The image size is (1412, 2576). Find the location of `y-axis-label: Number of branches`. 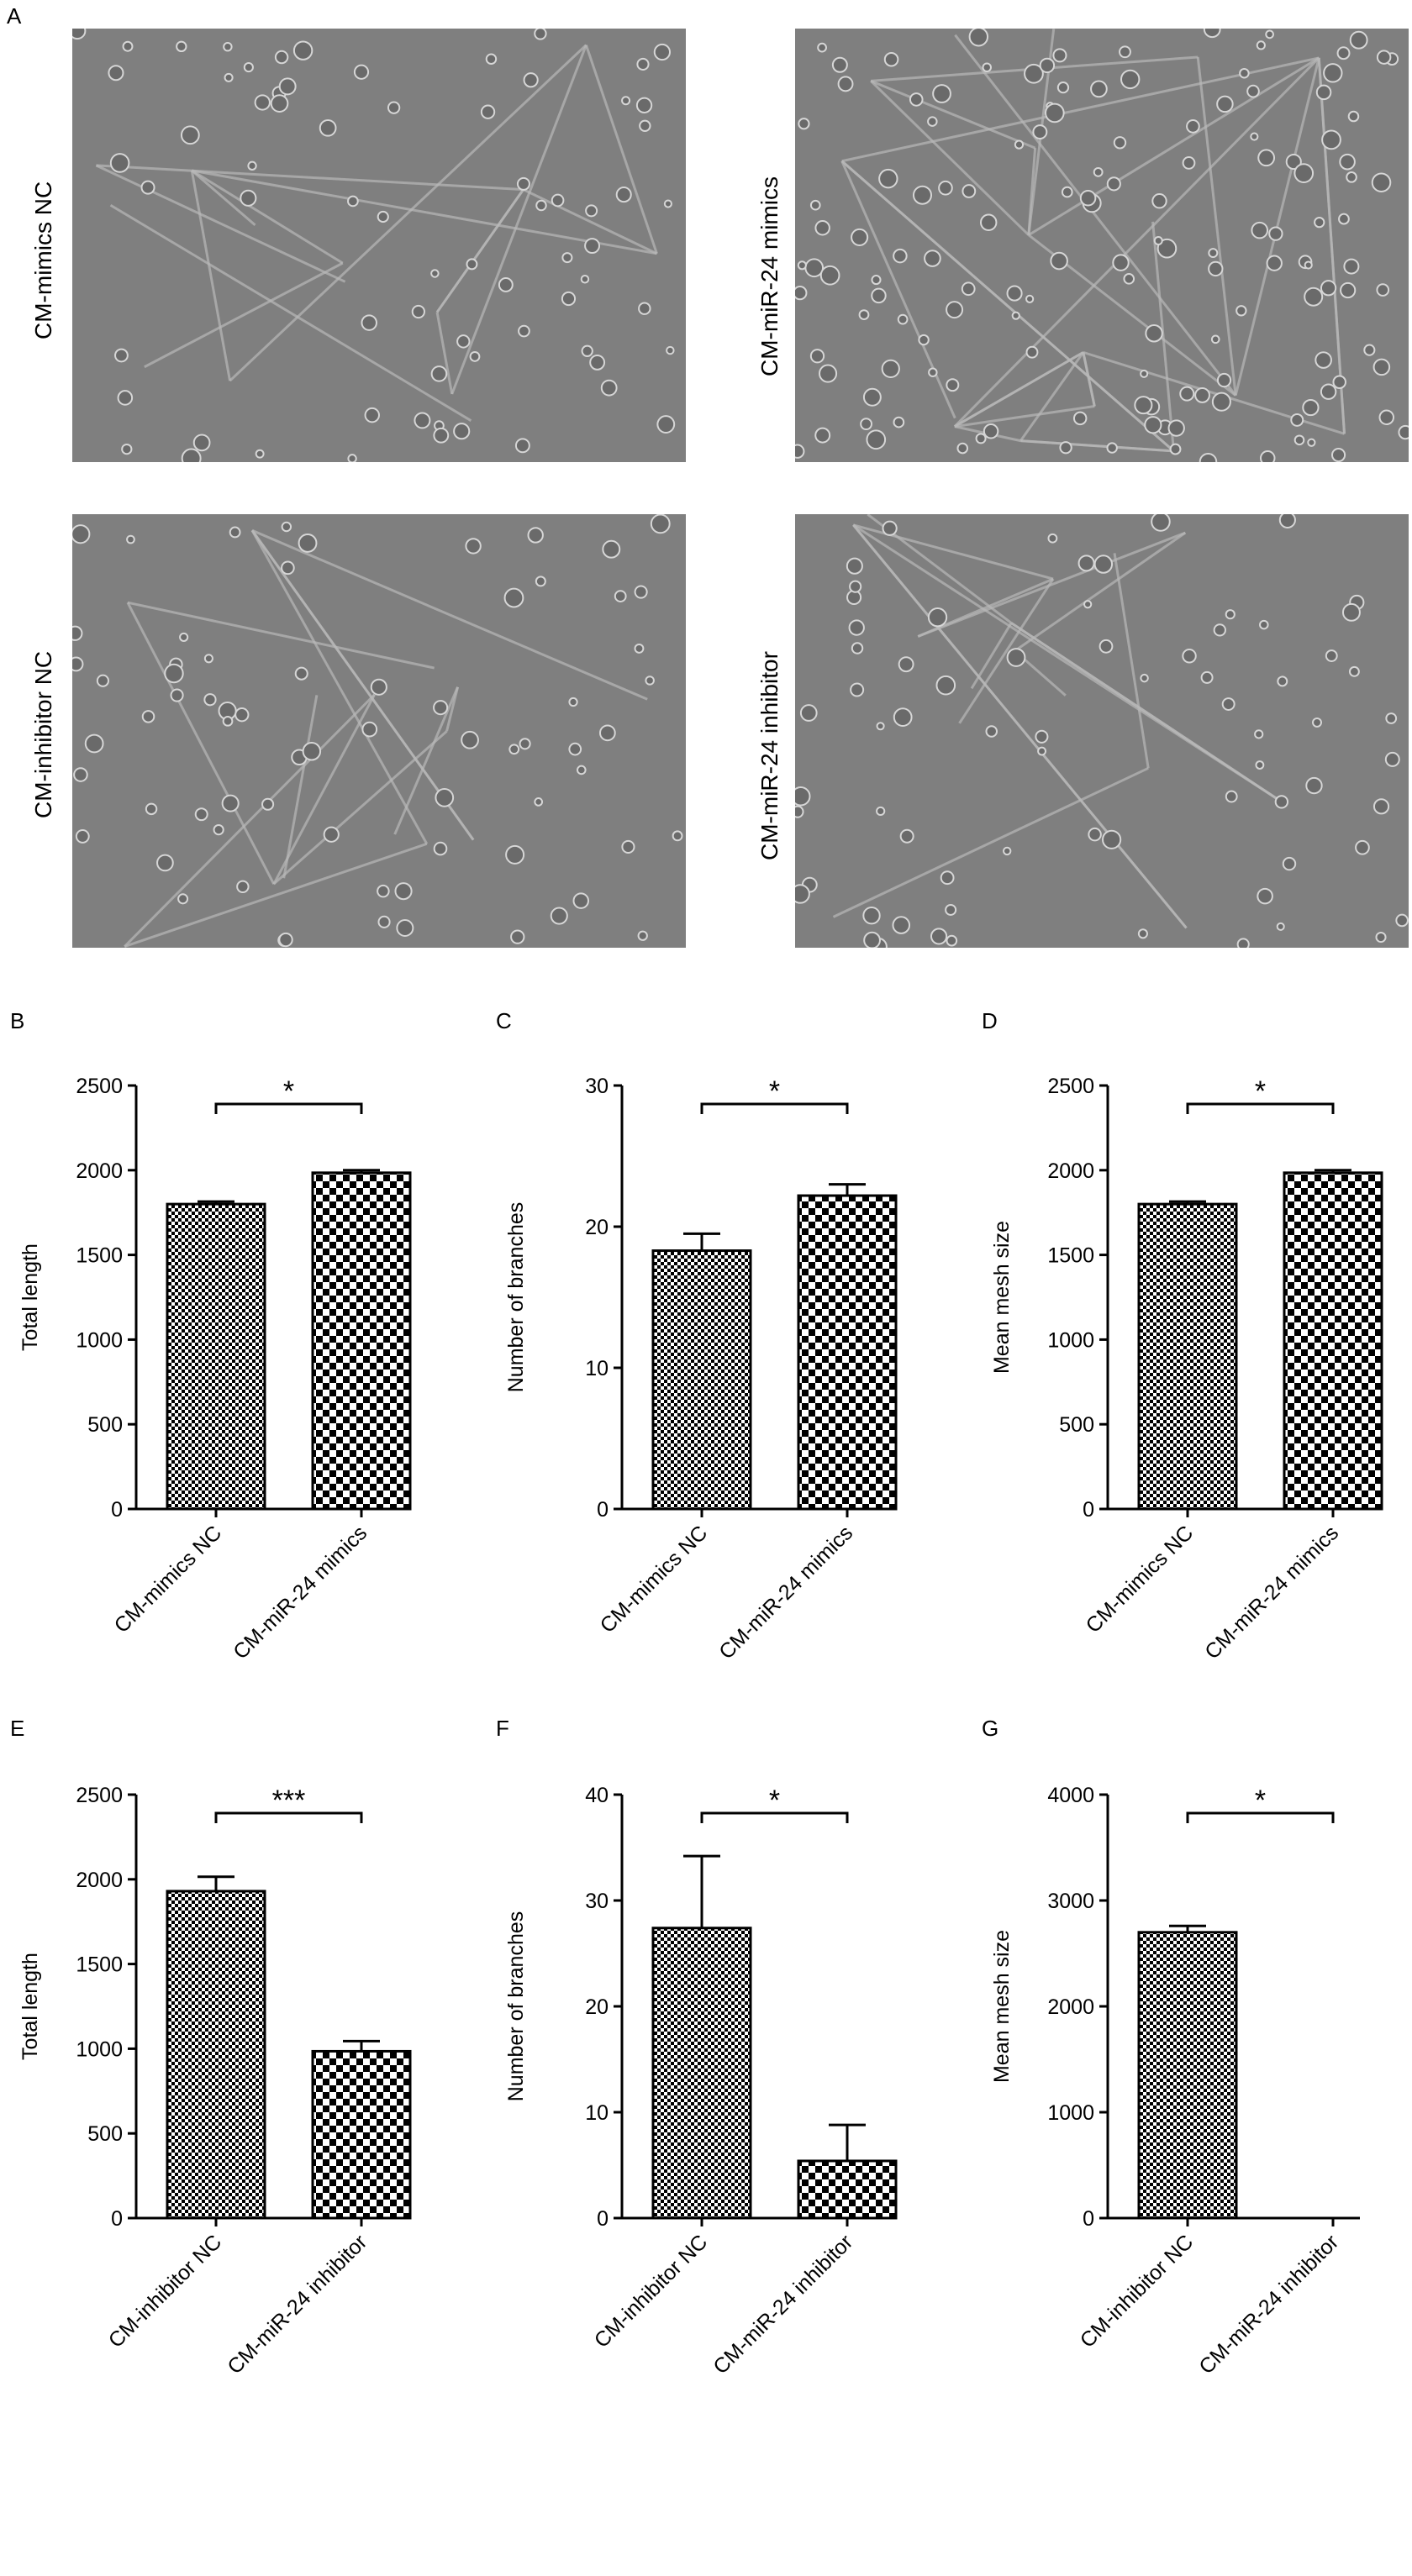

y-axis-label: Number of branches is located at coordinates (516, 2006).